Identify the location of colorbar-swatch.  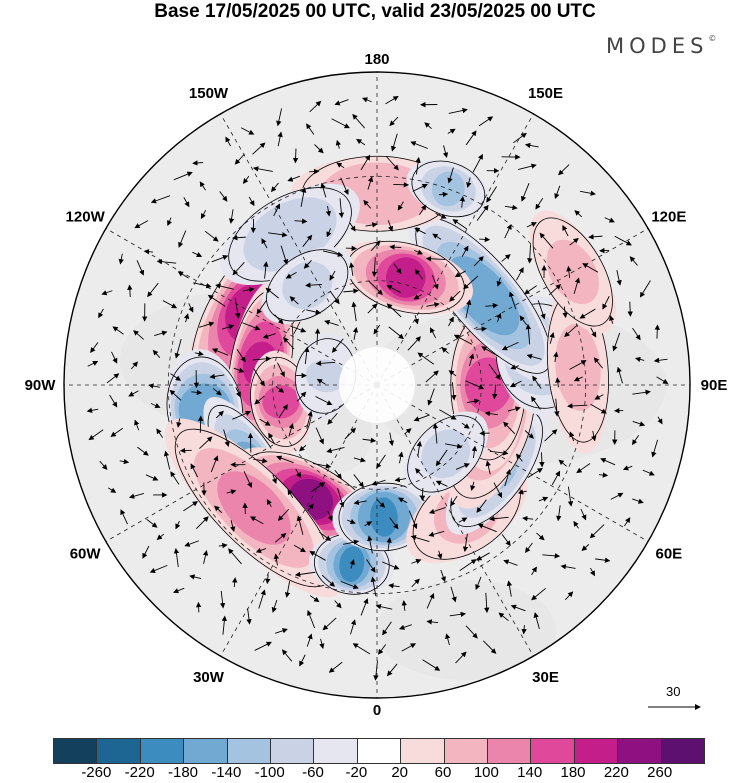
(119, 751).